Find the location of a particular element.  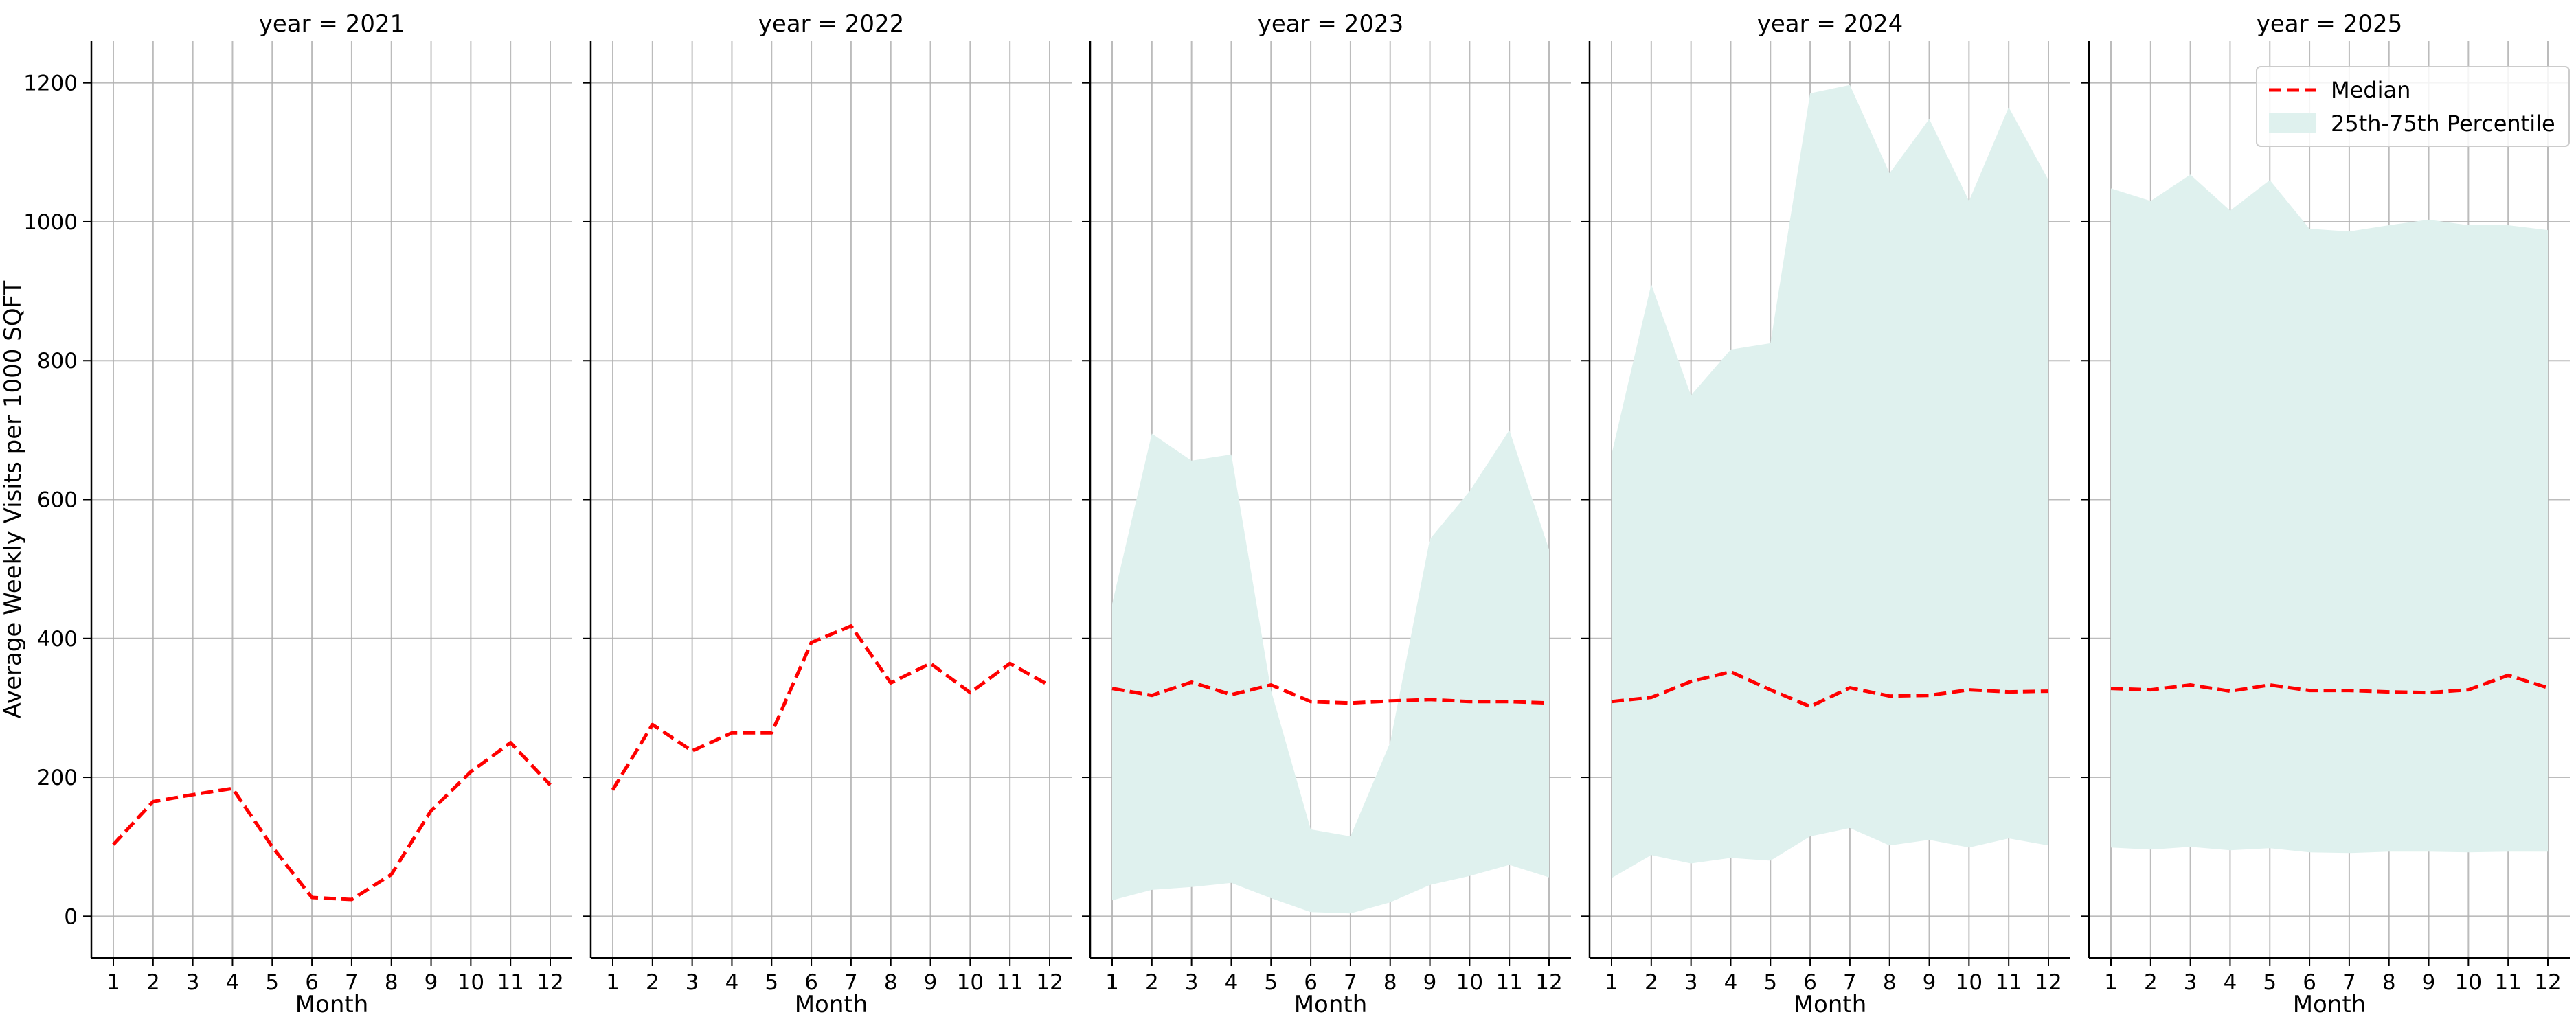

y-tick-label: 0 is located at coordinates (71, 916).